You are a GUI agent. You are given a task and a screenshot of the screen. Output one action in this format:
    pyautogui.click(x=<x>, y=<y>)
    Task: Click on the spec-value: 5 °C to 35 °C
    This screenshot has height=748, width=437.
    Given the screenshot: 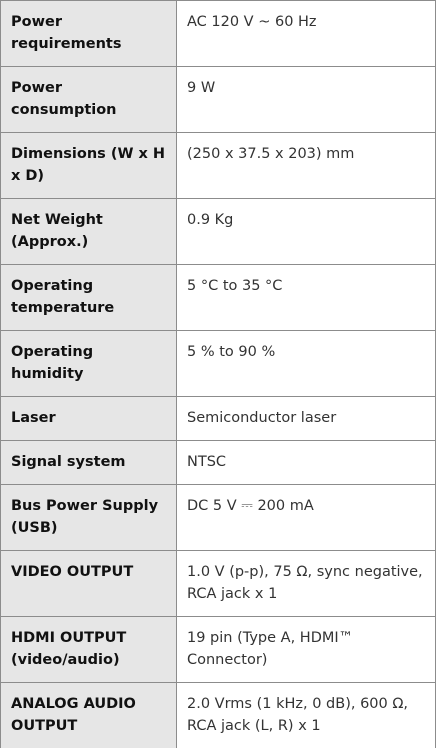 What is the action you would take?
    pyautogui.click(x=306, y=297)
    